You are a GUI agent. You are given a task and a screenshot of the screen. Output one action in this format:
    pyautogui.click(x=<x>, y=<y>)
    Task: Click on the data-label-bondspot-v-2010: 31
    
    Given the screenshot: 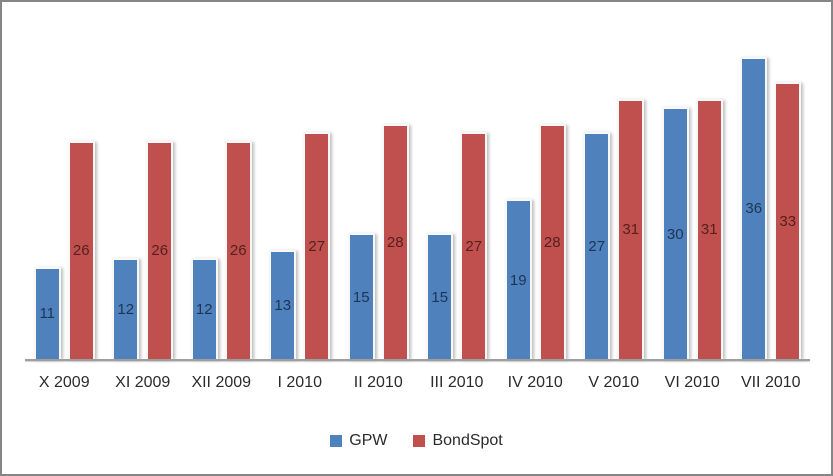 What is the action you would take?
    pyautogui.click(x=631, y=230)
    